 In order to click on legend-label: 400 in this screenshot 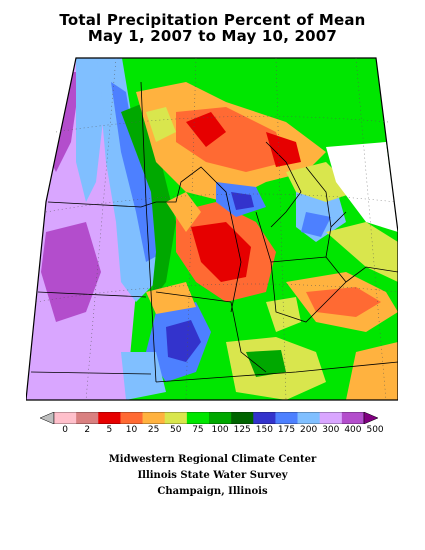, I will do `click(353, 430)`.